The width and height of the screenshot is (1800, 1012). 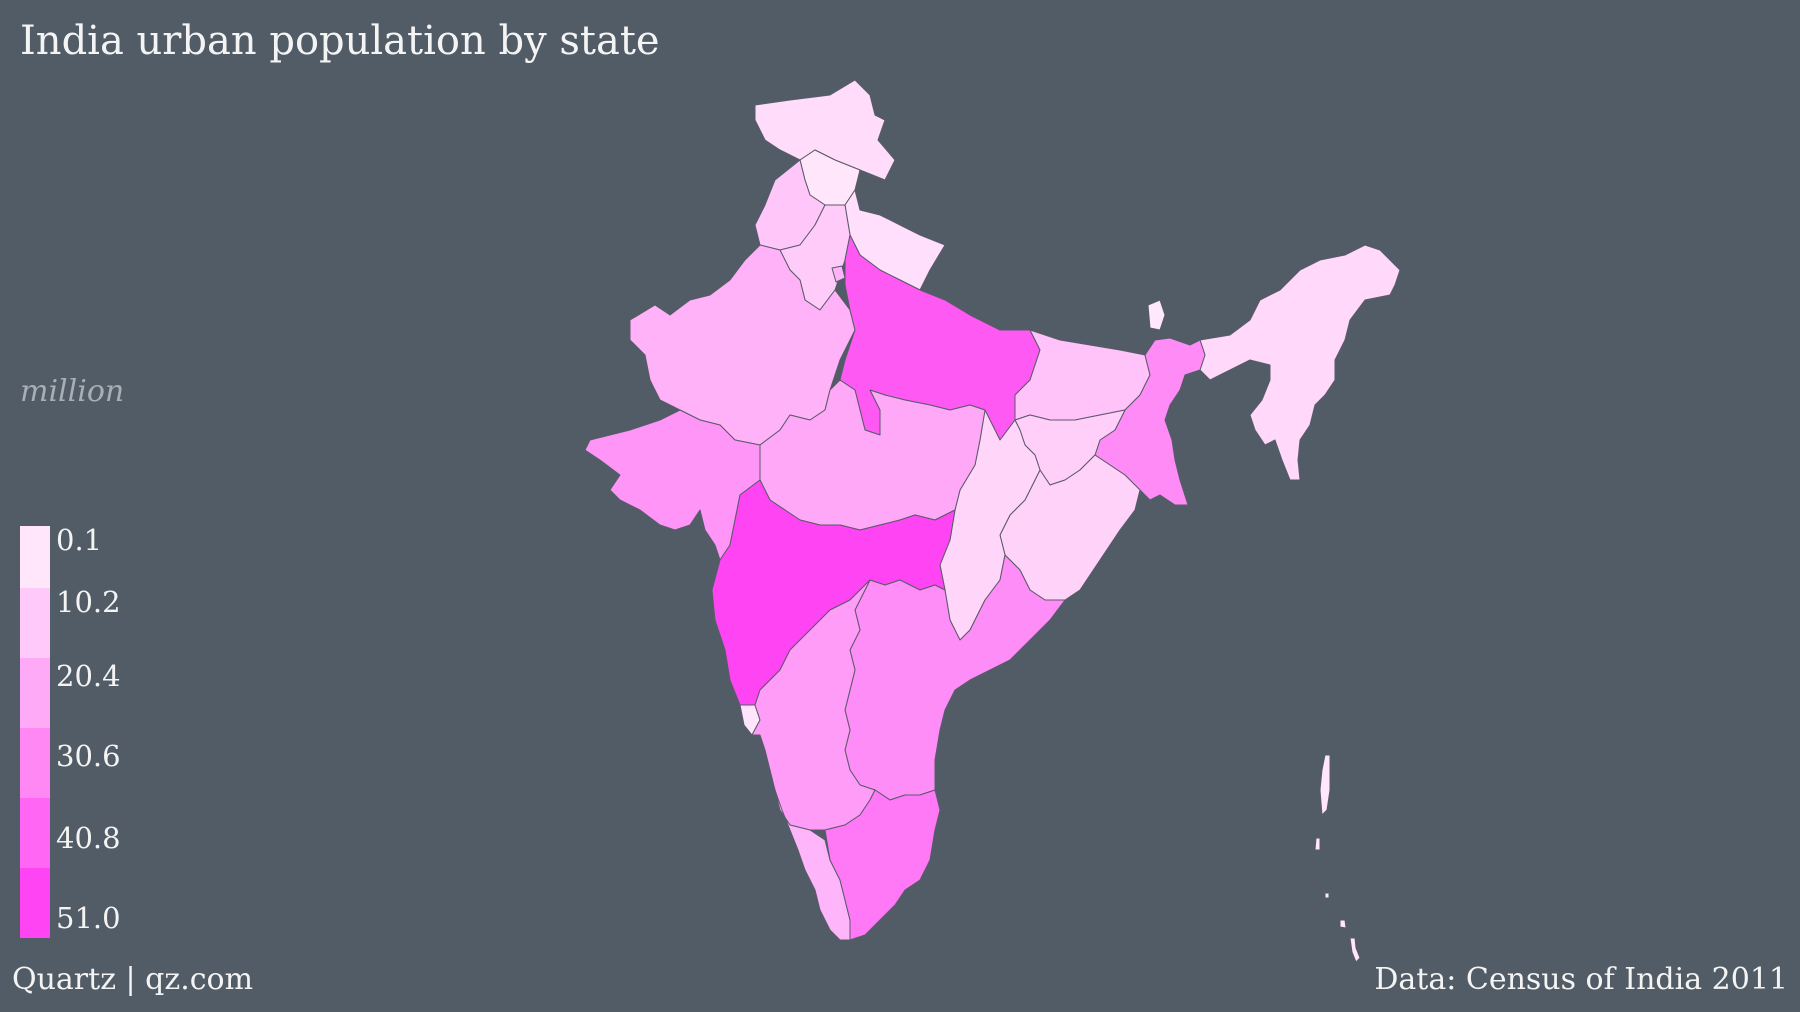 What do you see at coordinates (1300, 362) in the screenshot?
I see `region-north-east` at bounding box center [1300, 362].